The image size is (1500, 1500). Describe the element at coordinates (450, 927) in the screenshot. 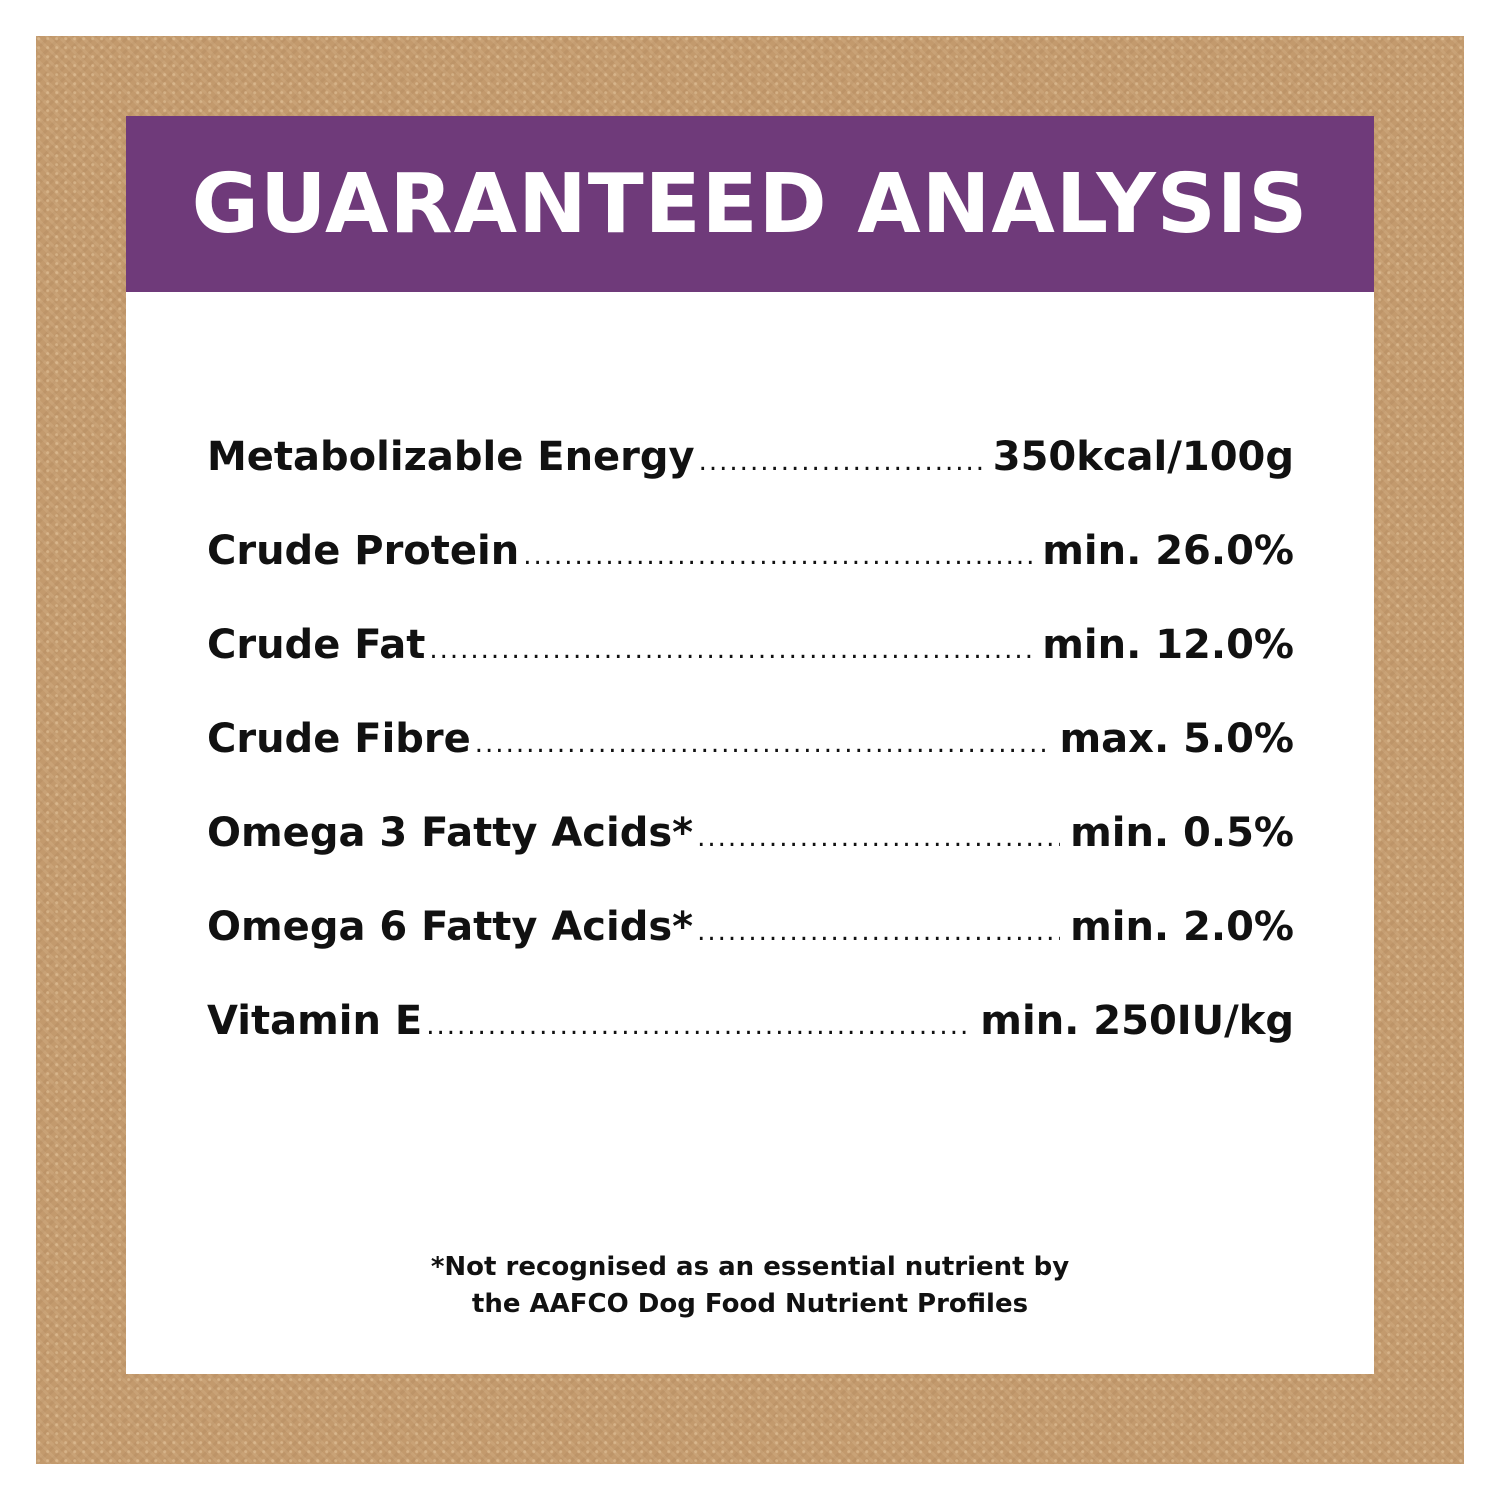

I see `row-label: Omega 6 Fatty Acids*` at that location.